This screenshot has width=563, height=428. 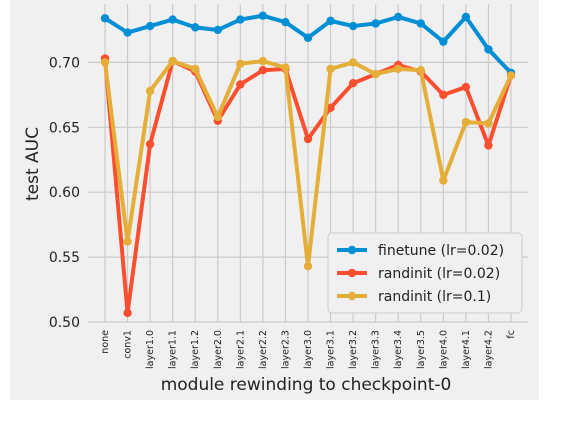 What do you see at coordinates (421, 349) in the screenshot?
I see `x-tick-label: layer3.5` at bounding box center [421, 349].